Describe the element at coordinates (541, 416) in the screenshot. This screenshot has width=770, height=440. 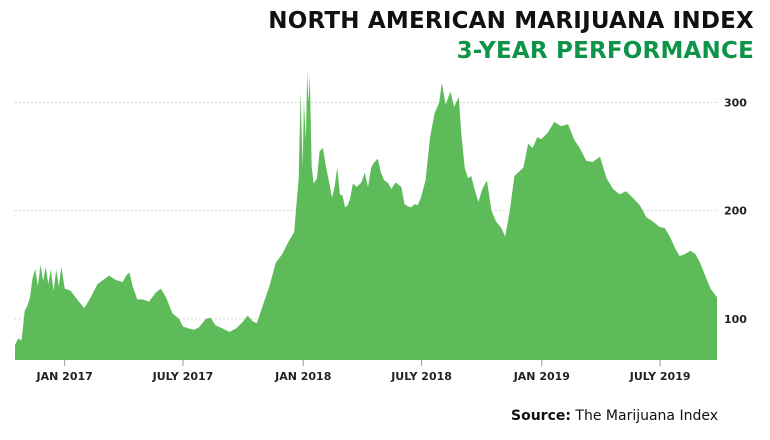
I see `source-label: Source:` at that location.